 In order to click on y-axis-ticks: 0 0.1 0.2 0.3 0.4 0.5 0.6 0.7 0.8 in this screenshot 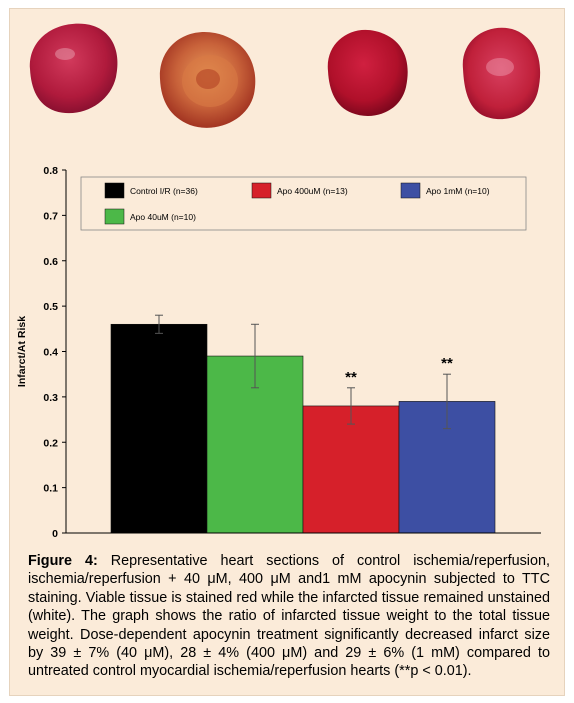, I will do `click(54, 352)`.